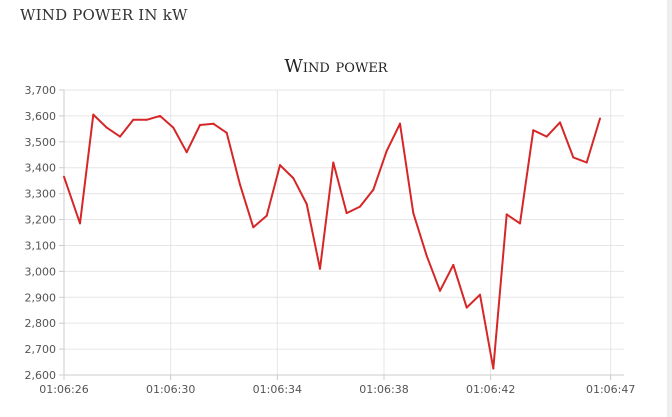 The image size is (672, 417). I want to click on x-tick-label: 01:06:38, so click(383, 389).